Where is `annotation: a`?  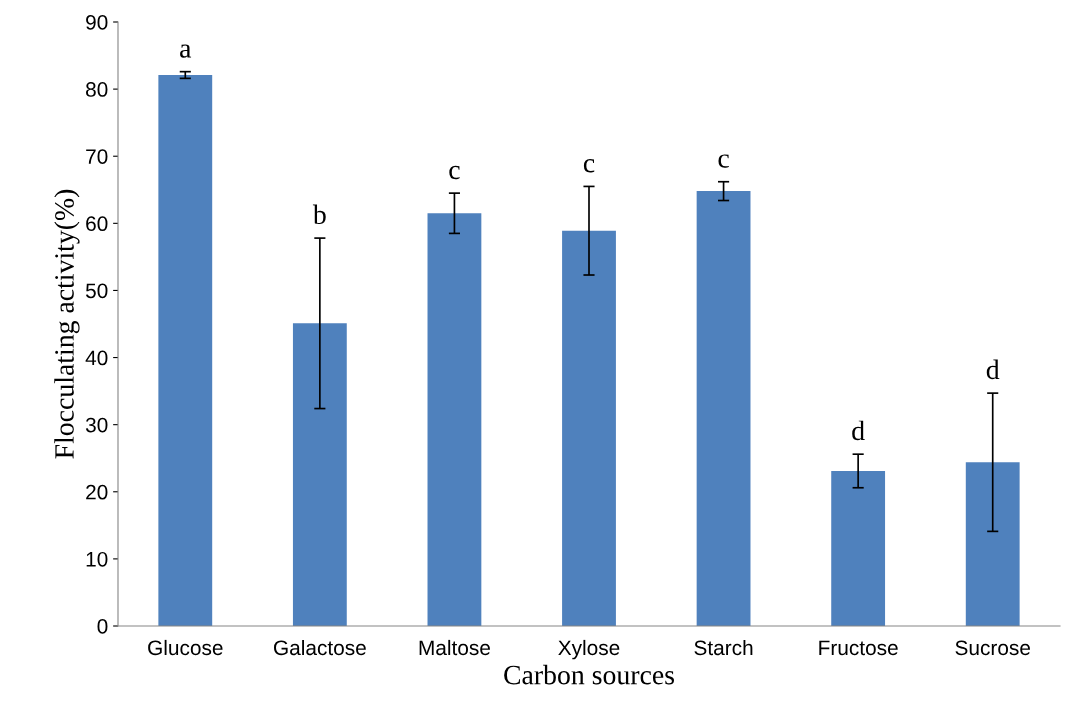
annotation: a is located at coordinates (186, 51).